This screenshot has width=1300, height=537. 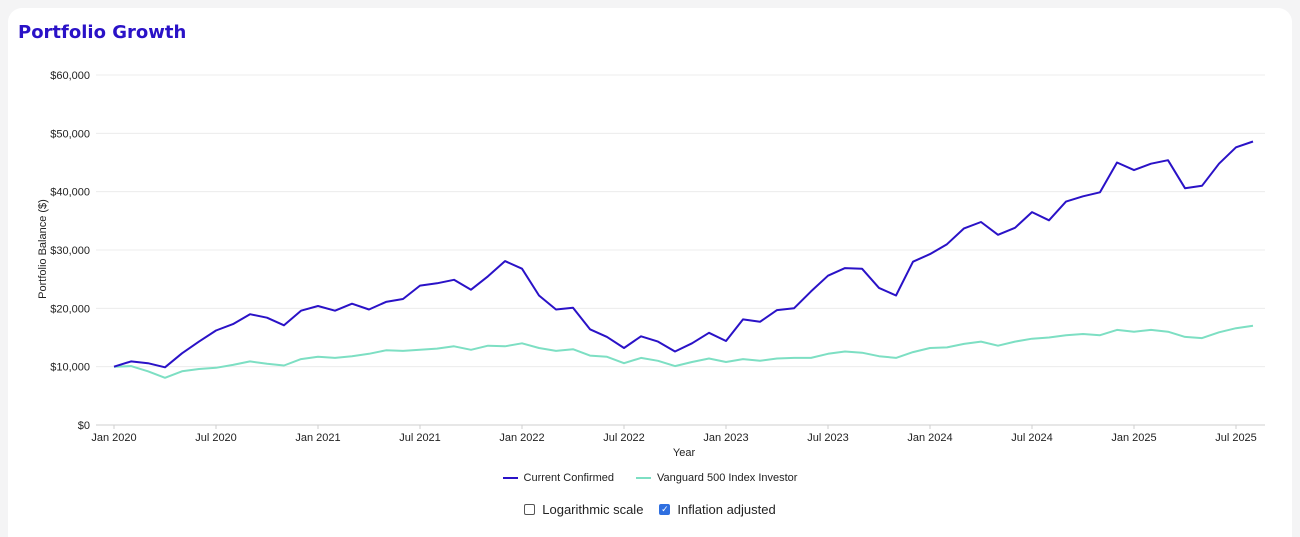 I want to click on y-tick-label: $30,000, so click(x=70, y=251).